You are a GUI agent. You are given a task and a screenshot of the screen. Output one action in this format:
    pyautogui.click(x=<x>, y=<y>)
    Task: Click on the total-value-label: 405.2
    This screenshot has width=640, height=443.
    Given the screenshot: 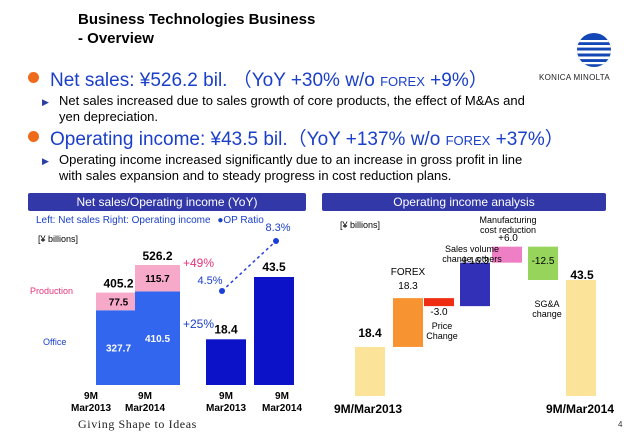 What is the action you would take?
    pyautogui.click(x=118, y=284)
    